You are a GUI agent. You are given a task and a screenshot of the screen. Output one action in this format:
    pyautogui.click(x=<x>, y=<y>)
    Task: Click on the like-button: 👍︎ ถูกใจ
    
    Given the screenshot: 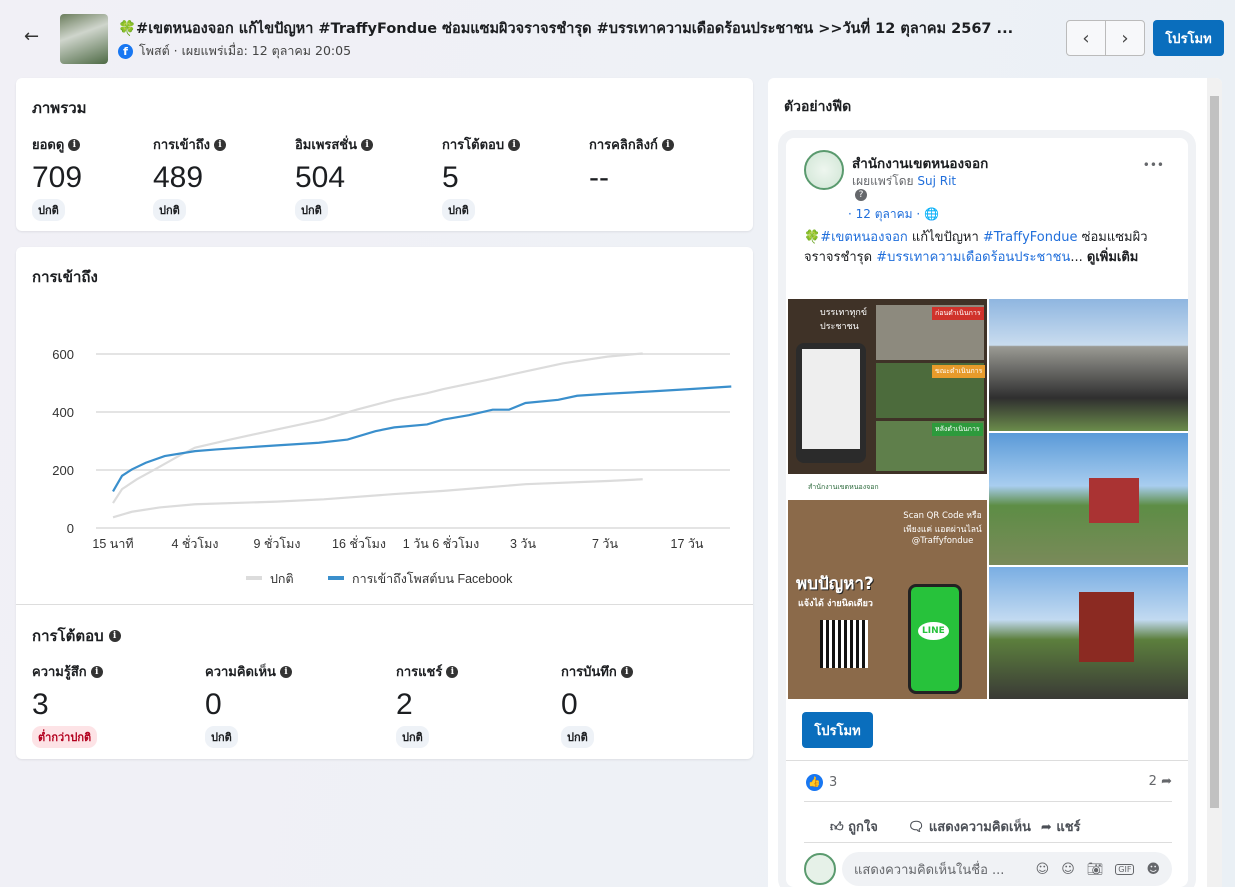 What is the action you would take?
    pyautogui.click(x=854, y=827)
    